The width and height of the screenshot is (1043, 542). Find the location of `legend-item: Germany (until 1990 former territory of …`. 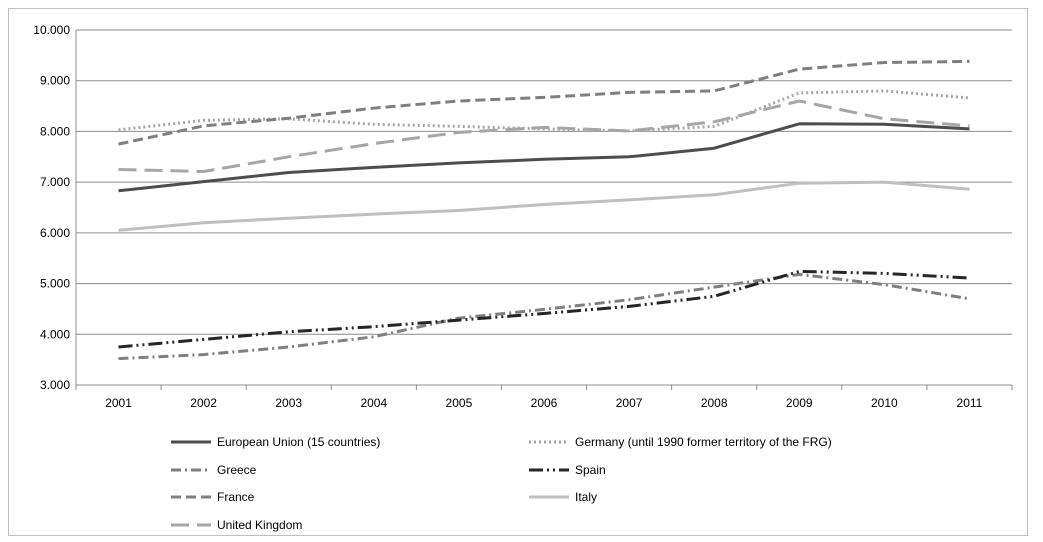

legend-item: Germany (until 1990 former territory of … is located at coordinates (680, 442).